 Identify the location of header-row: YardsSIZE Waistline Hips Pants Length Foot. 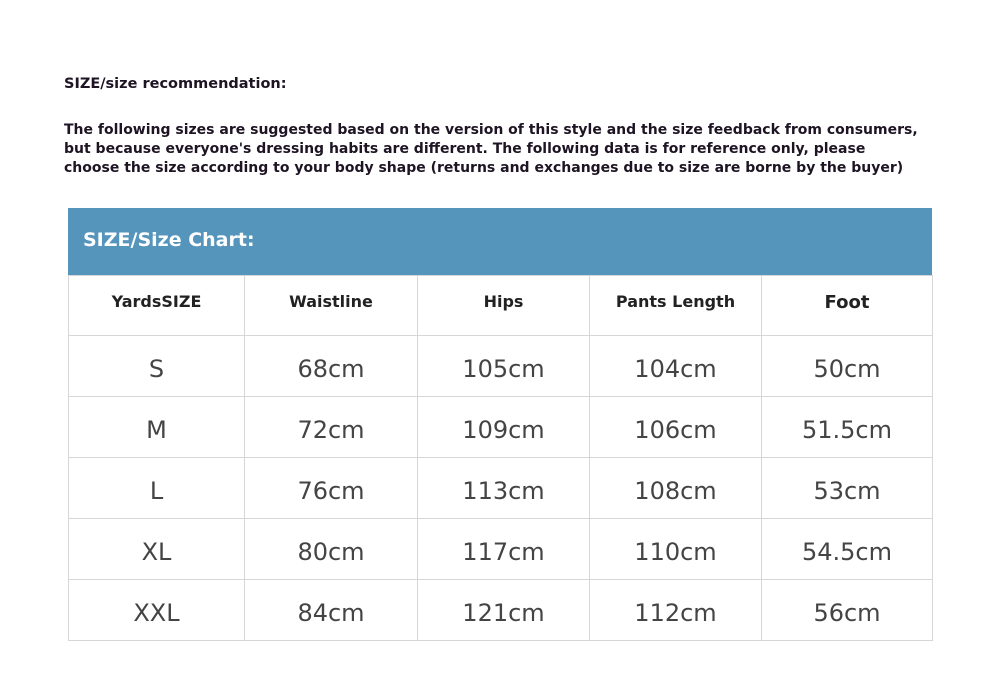
(500, 305).